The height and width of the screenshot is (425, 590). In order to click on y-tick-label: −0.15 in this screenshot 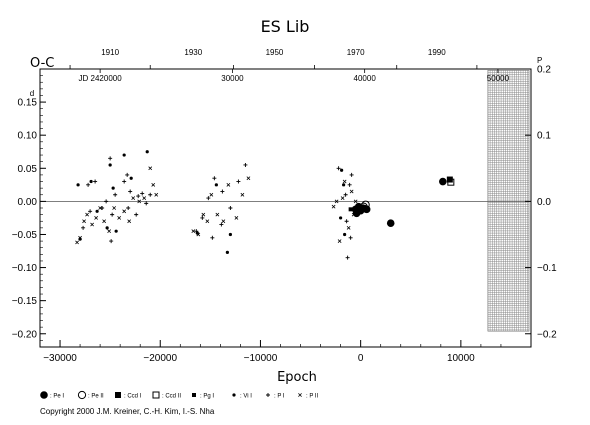, I will do `click(25, 301)`.